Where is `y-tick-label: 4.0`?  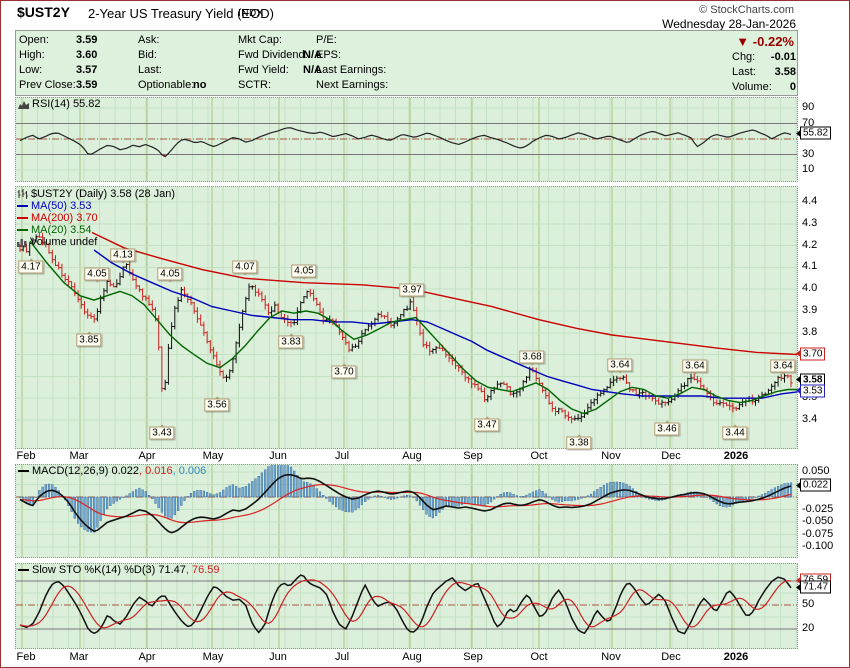
y-tick-label: 4.0 is located at coordinates (810, 288).